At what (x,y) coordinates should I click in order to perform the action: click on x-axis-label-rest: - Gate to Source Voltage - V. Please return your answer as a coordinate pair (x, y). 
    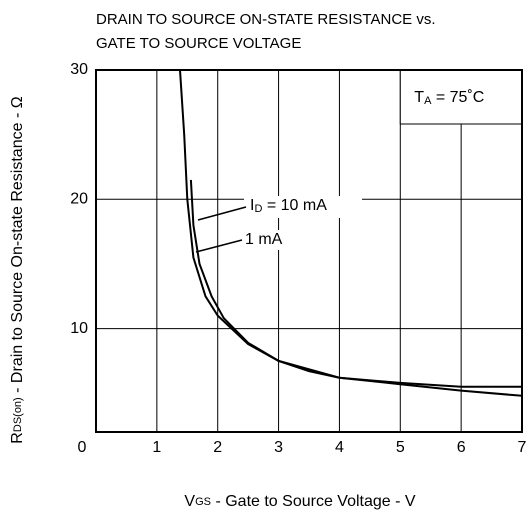
    Looking at the image, I should click on (313, 501).